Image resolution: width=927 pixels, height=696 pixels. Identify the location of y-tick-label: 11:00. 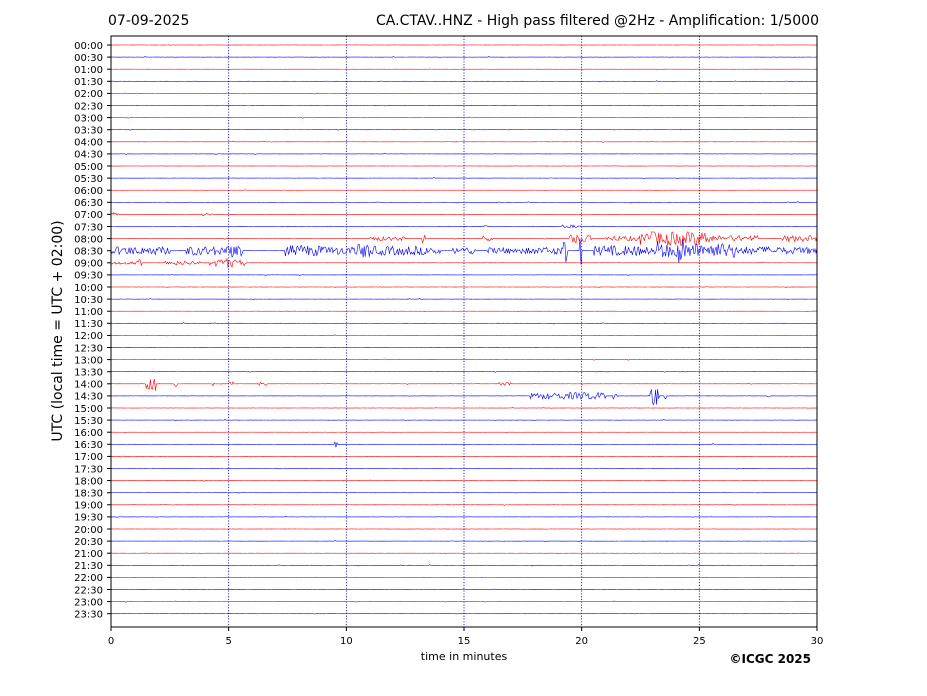
(88, 312).